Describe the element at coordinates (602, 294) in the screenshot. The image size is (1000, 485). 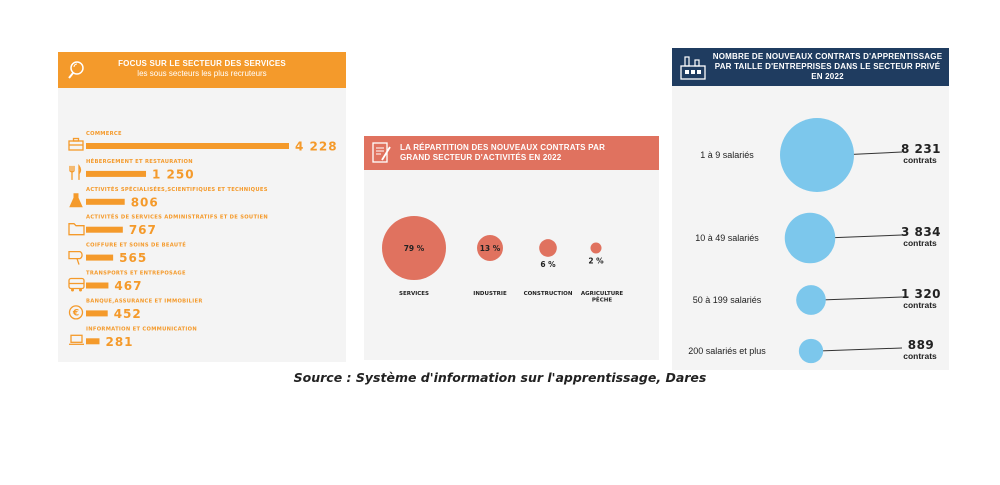
I see `sector-category-line: AGRICULTURE` at that location.